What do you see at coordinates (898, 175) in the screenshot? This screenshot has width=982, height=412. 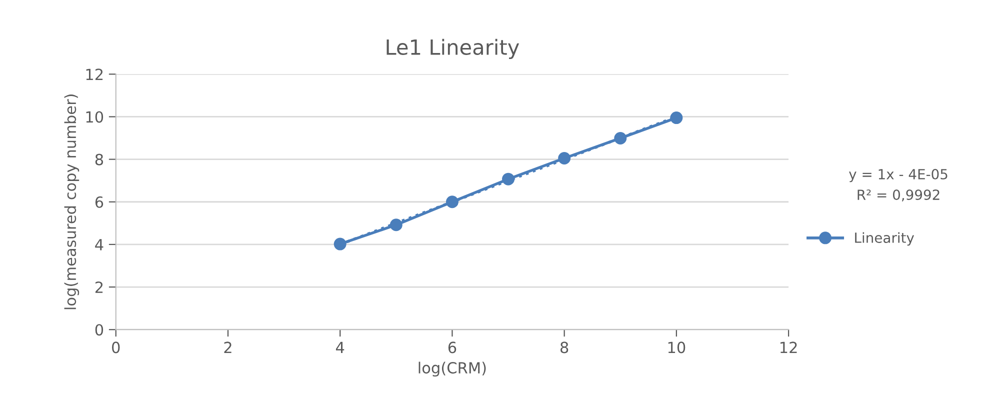 I see `text: y = 1x - 4E-05` at bounding box center [898, 175].